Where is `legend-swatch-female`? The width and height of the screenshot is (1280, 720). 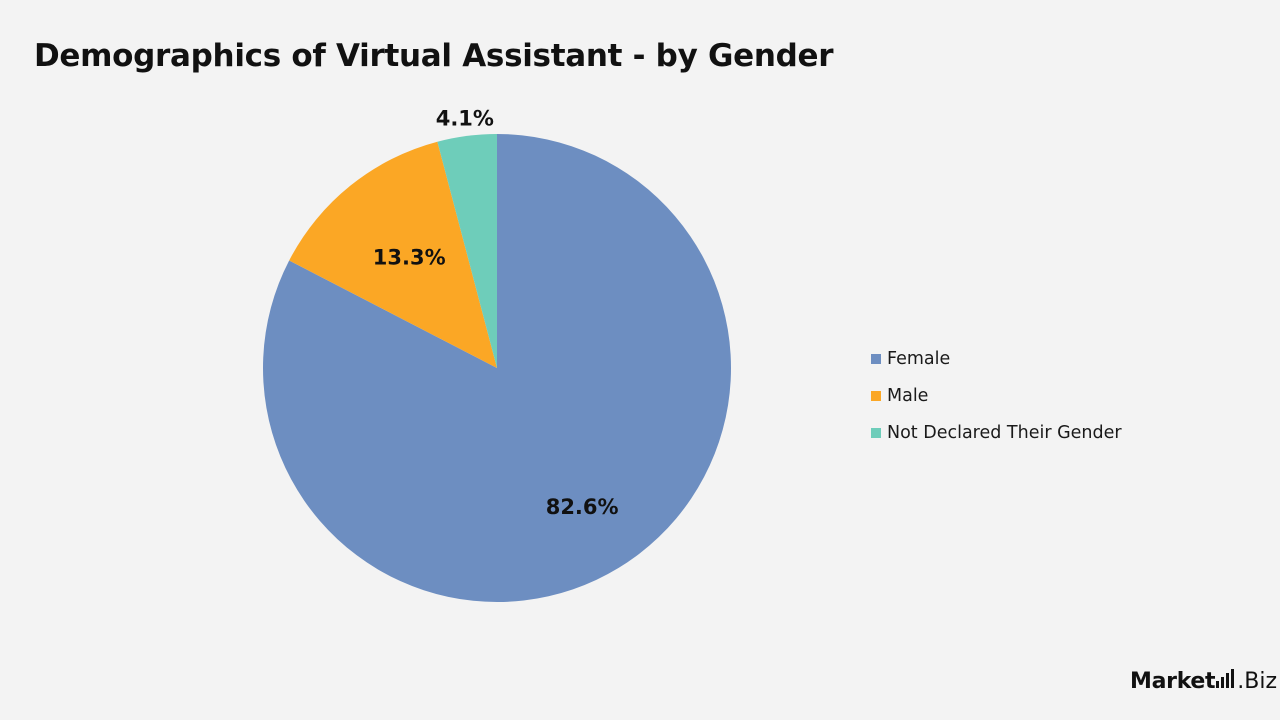
legend-swatch-female is located at coordinates (876, 358).